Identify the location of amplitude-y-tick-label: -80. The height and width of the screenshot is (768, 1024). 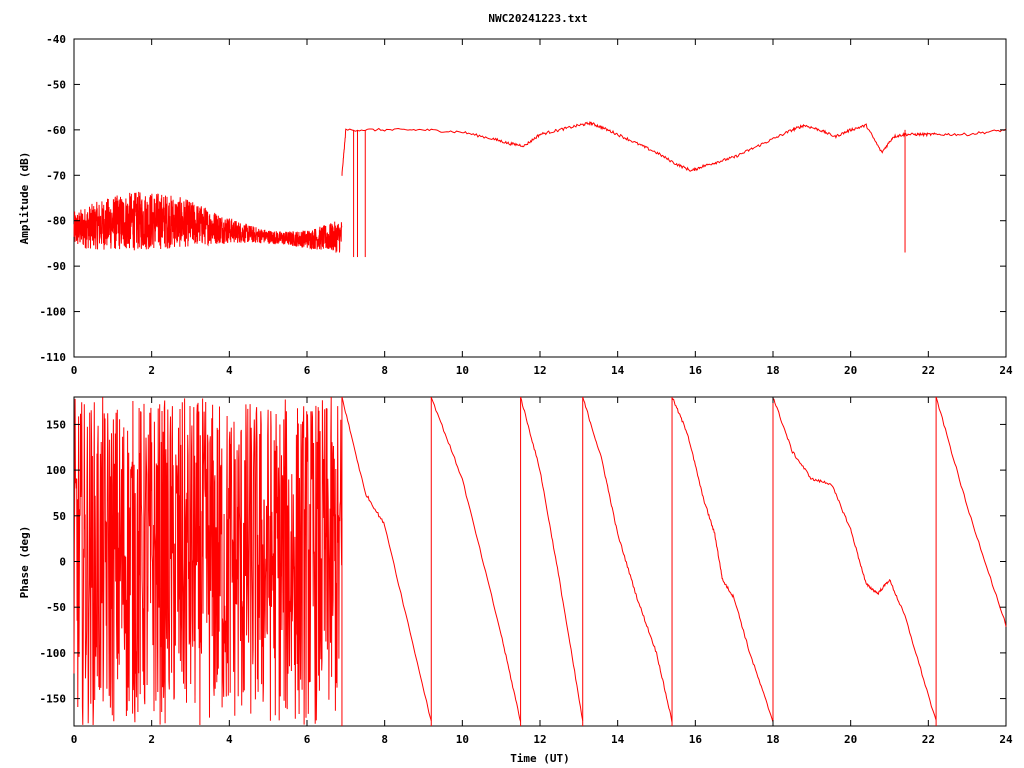
(56, 221).